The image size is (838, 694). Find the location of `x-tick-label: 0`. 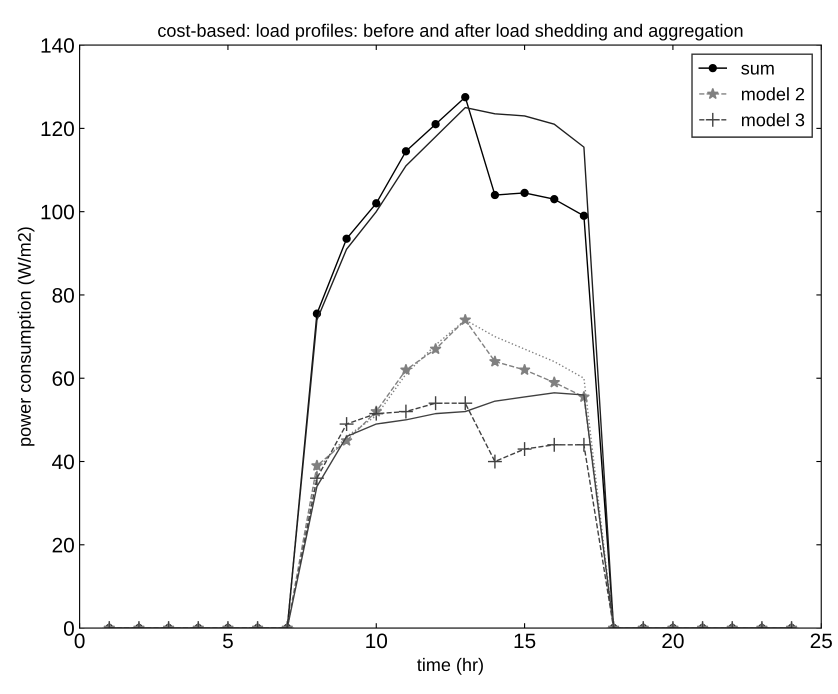

x-tick-label: 0 is located at coordinates (79, 640).